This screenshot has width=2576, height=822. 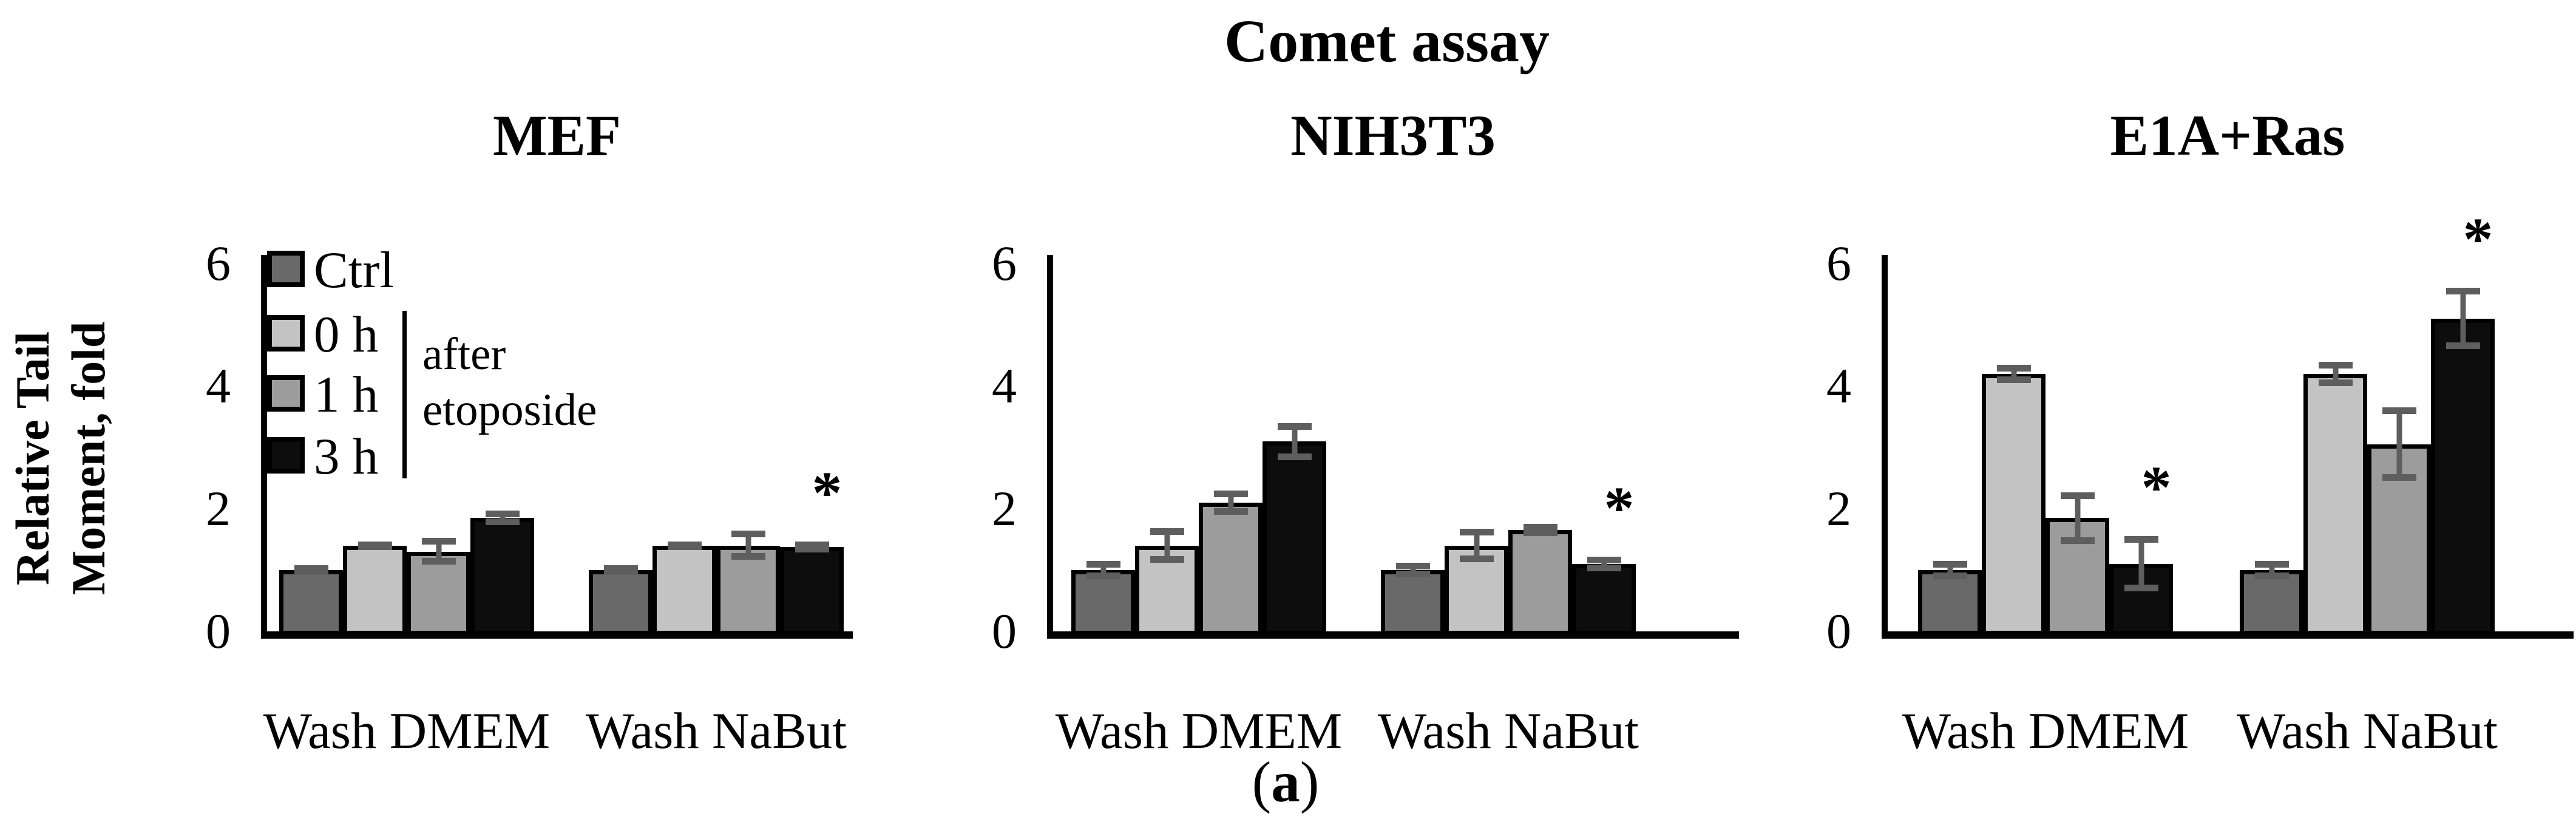 What do you see at coordinates (684, 591) in the screenshot?
I see `bar-mef-nabut-0h` at bounding box center [684, 591].